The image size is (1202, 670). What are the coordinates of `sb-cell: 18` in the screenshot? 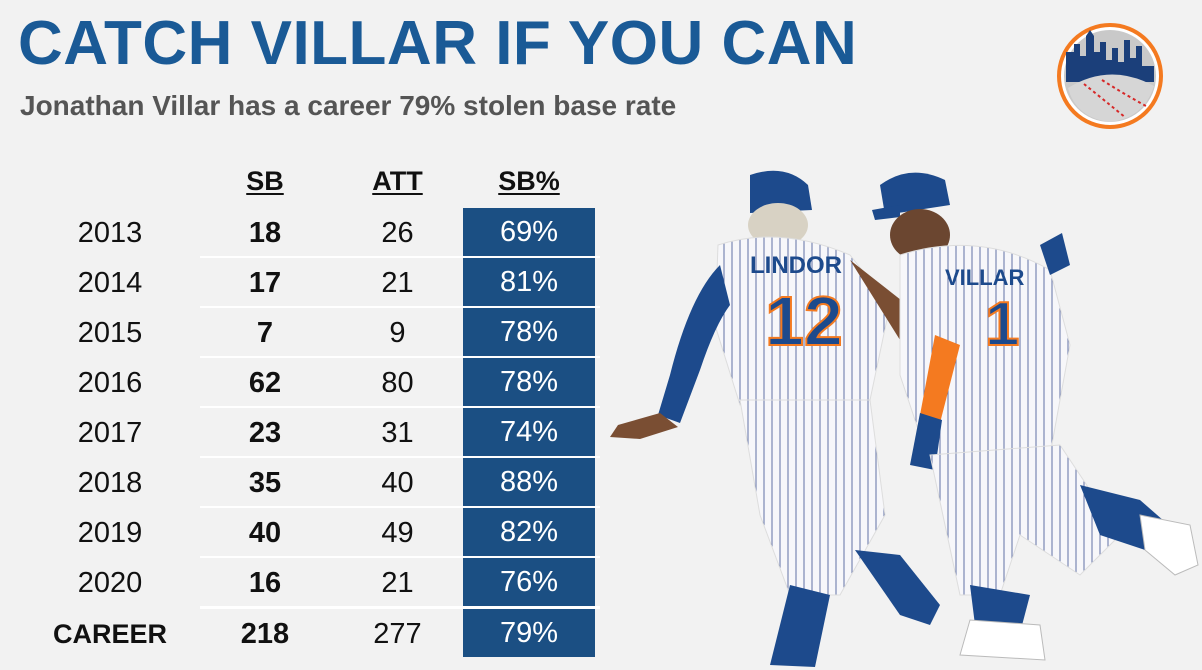 It's located at (265, 233).